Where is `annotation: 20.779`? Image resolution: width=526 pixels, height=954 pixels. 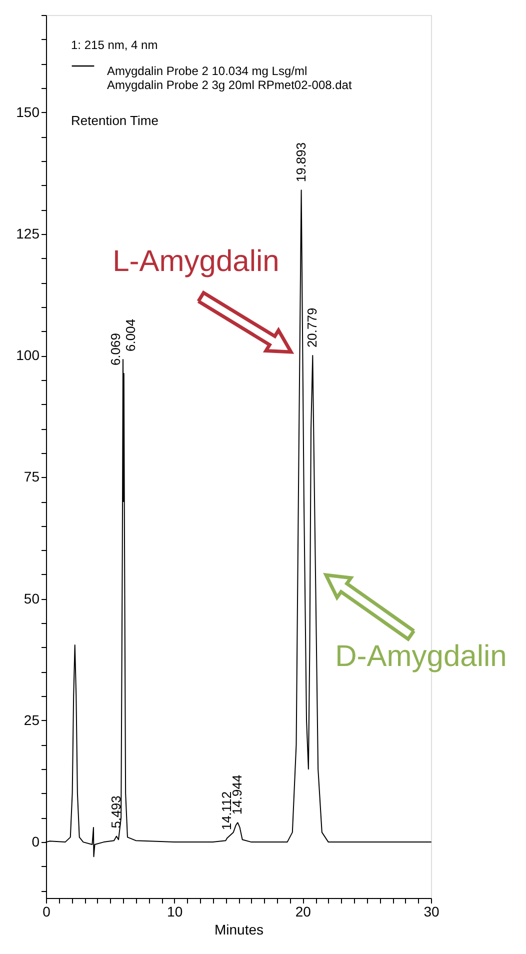
annotation: 20.779 is located at coordinates (312, 328).